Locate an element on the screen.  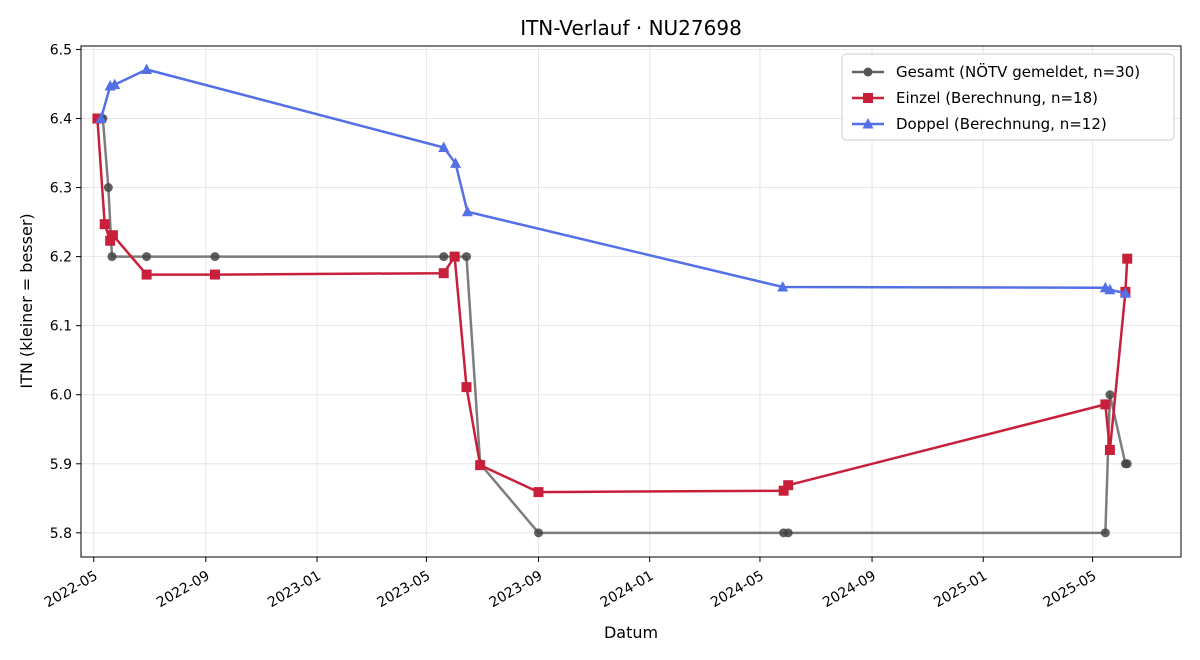
y-tick-label: 6.5 is located at coordinates (61, 50).